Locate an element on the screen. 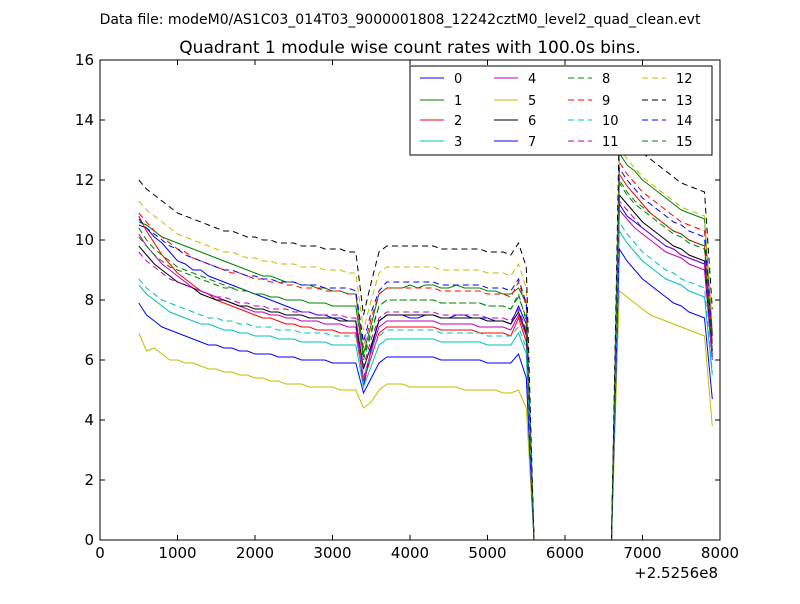  y-tick-label: 10 is located at coordinates (84, 240).